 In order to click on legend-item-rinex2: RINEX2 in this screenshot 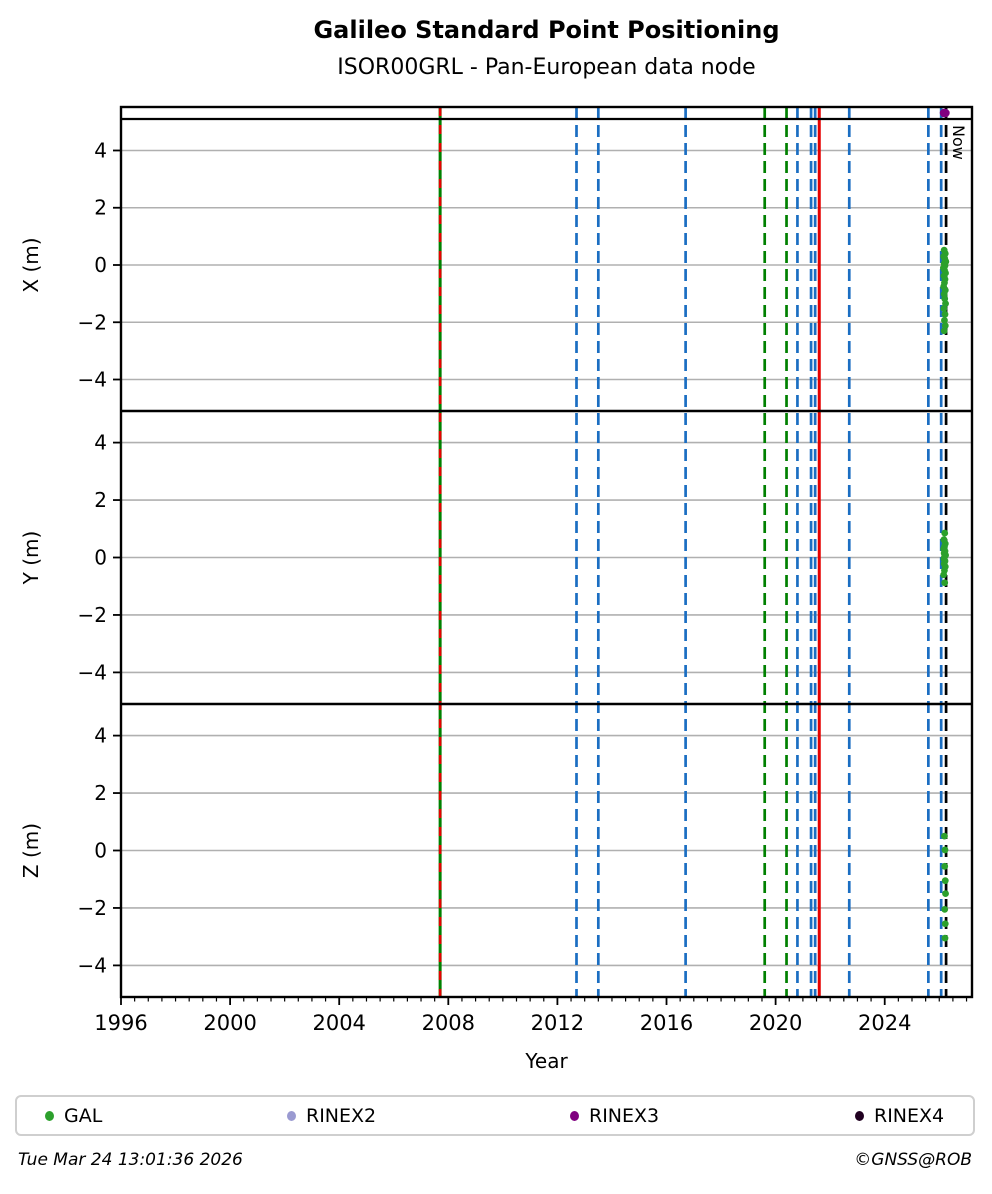, I will do `click(331, 1115)`.